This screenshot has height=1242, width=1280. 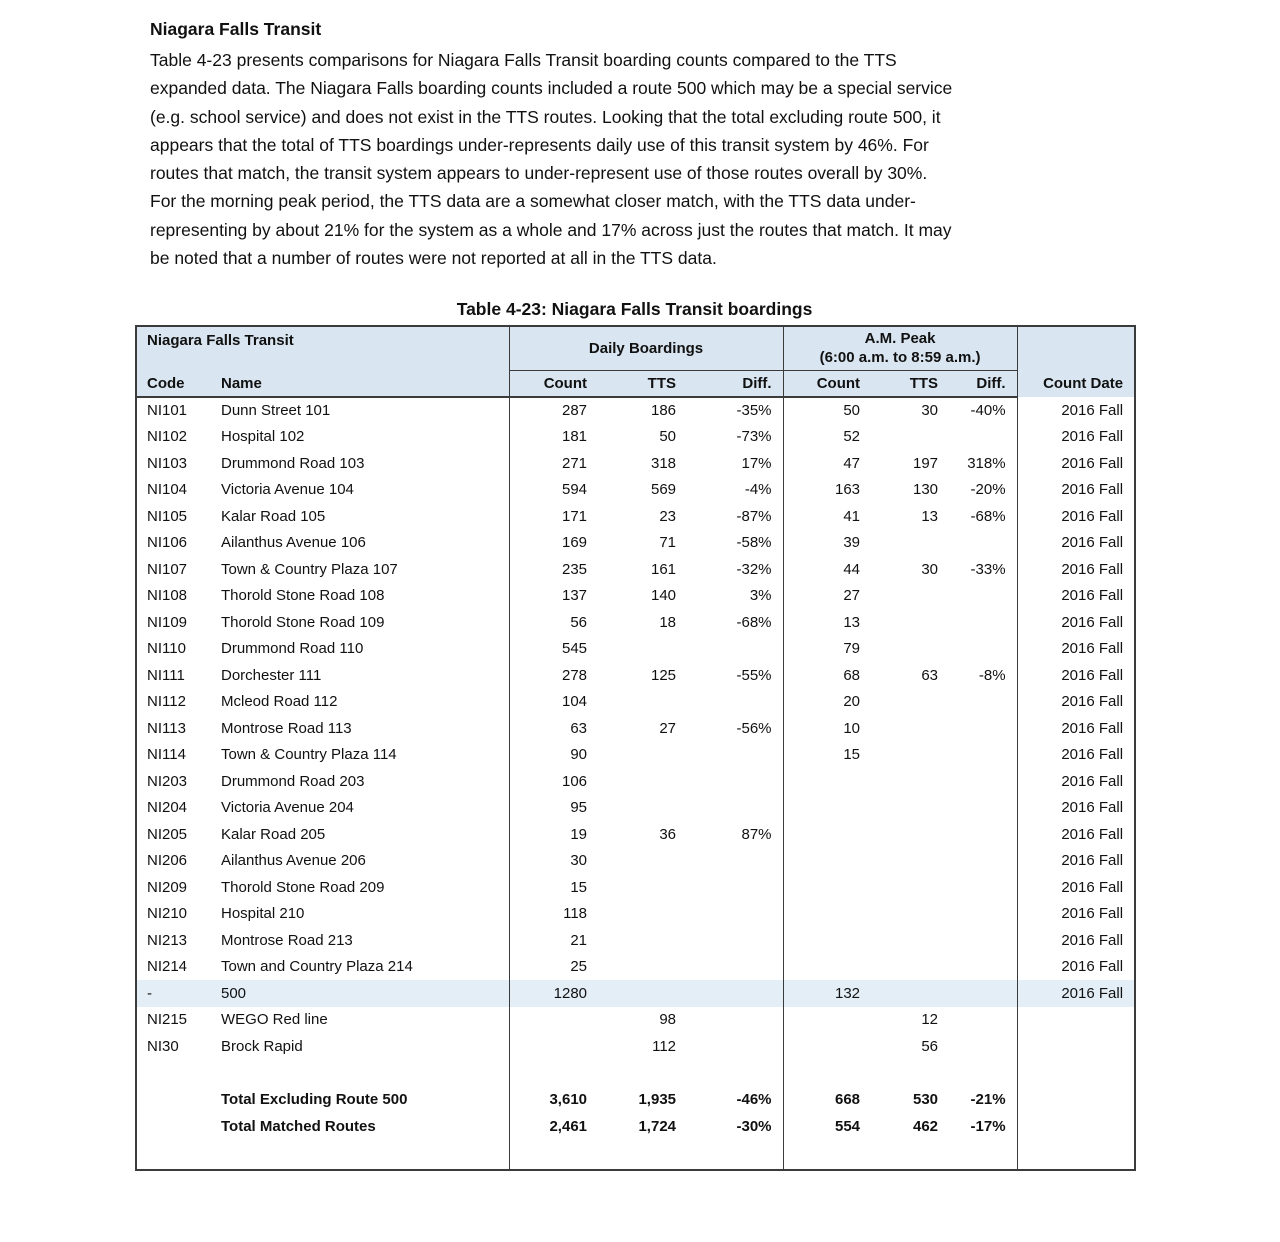 What do you see at coordinates (553, 595) in the screenshot?
I see `daily-count: 137` at bounding box center [553, 595].